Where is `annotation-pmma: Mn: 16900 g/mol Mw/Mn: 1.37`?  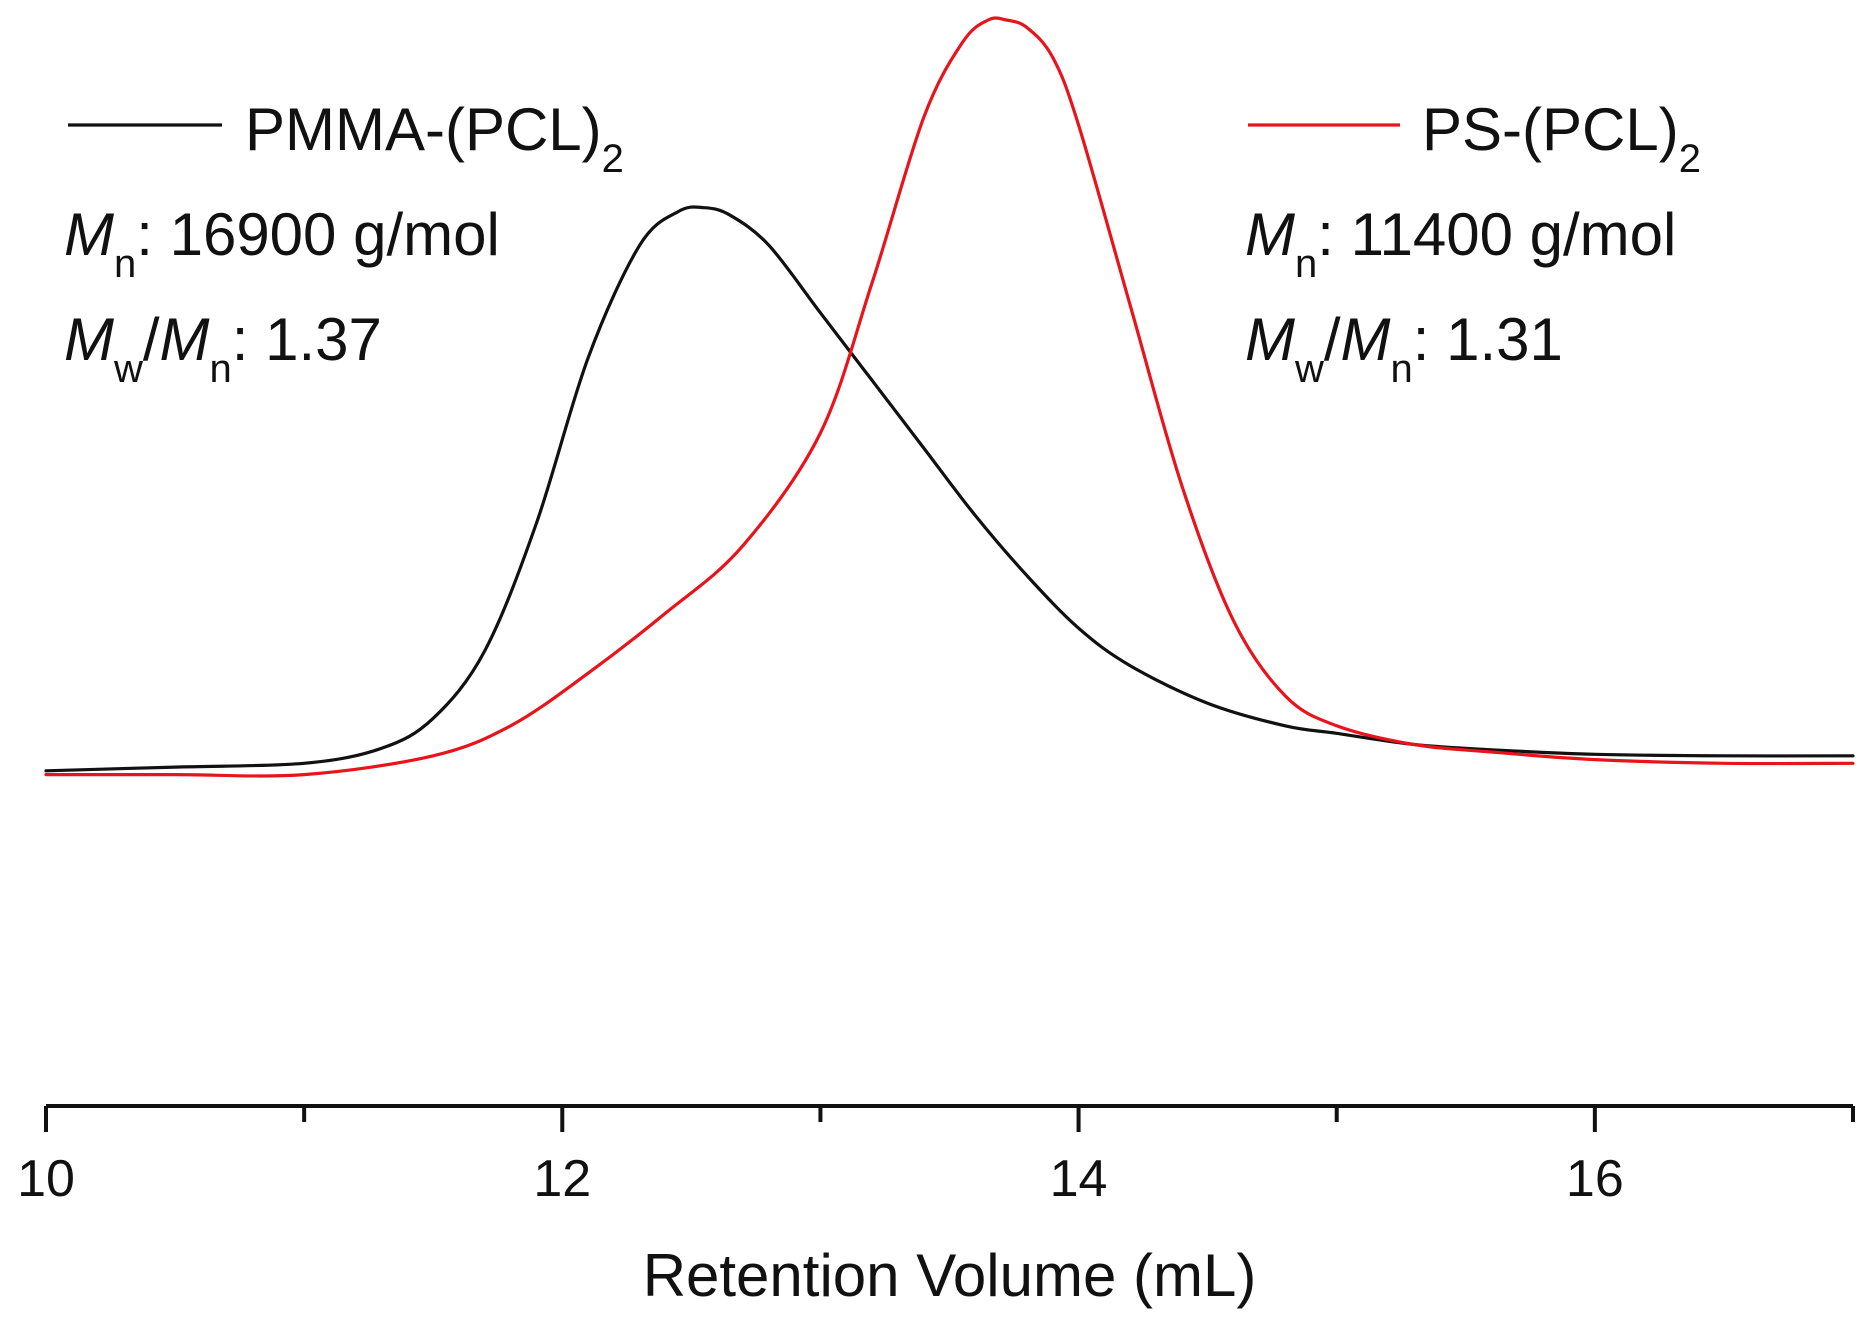 annotation-pmma: Mn: 16900 g/mol Mw/Mn: 1.37 is located at coordinates (282, 296).